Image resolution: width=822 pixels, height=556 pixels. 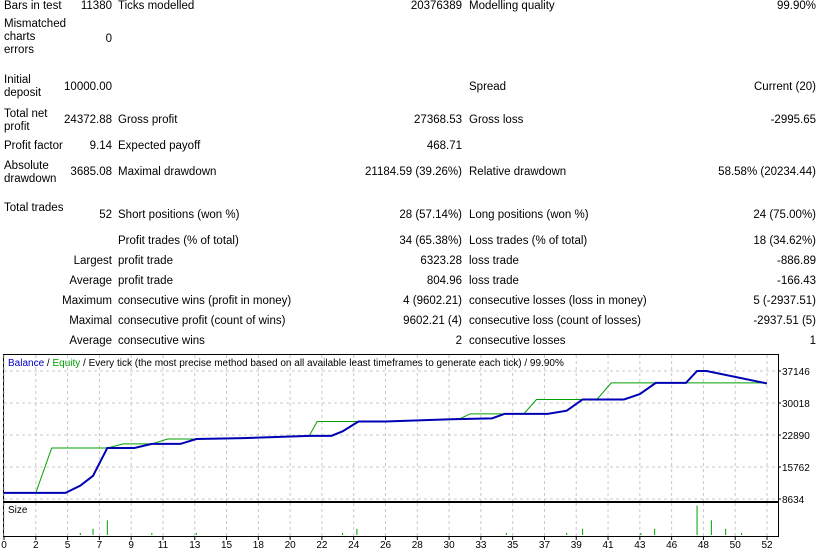 I want to click on report-label: consecutive losses (loss in money), so click(x=558, y=301).